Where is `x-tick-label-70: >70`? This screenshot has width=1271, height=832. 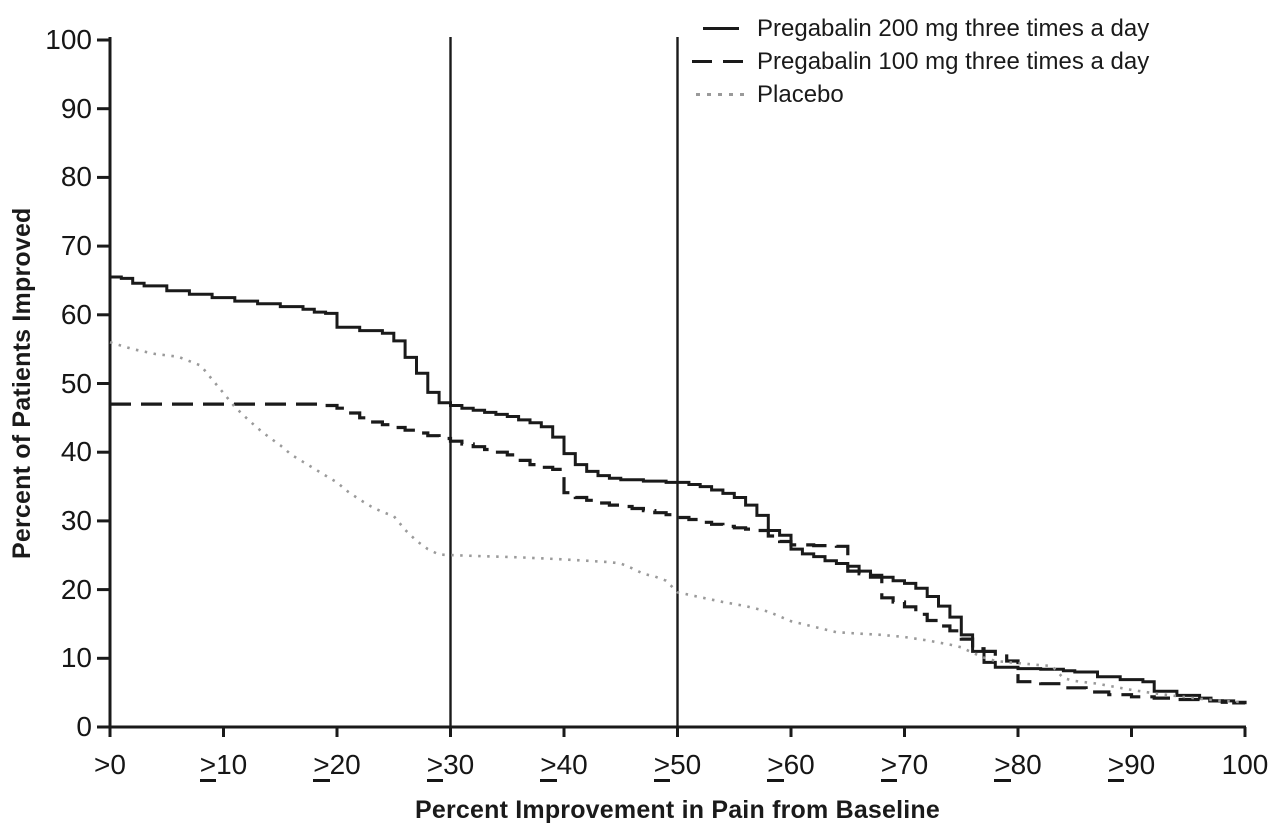 x-tick-label-70: >70 is located at coordinates (904, 765).